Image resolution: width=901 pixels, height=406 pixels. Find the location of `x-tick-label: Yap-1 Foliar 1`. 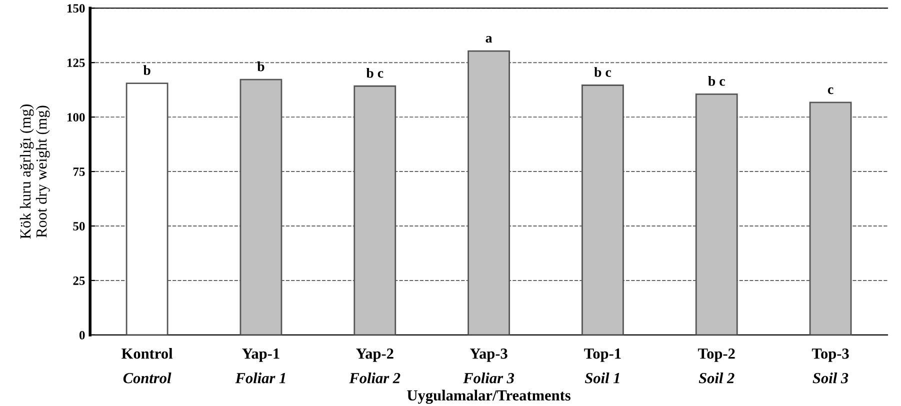

x-tick-label: Yap-1 Foliar 1 is located at coordinates (260, 366).